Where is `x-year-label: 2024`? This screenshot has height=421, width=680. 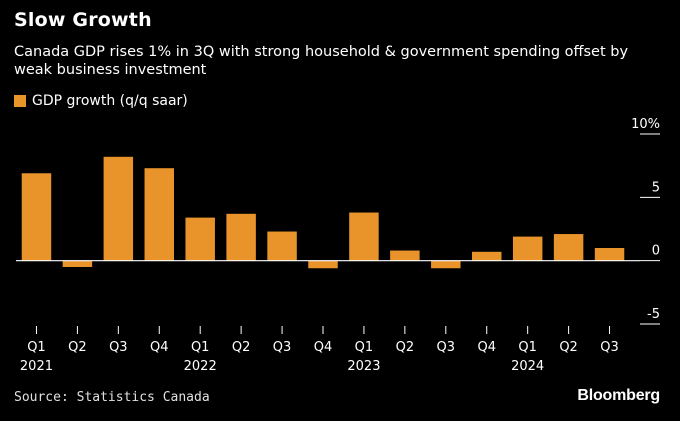 x-year-label: 2024 is located at coordinates (527, 366).